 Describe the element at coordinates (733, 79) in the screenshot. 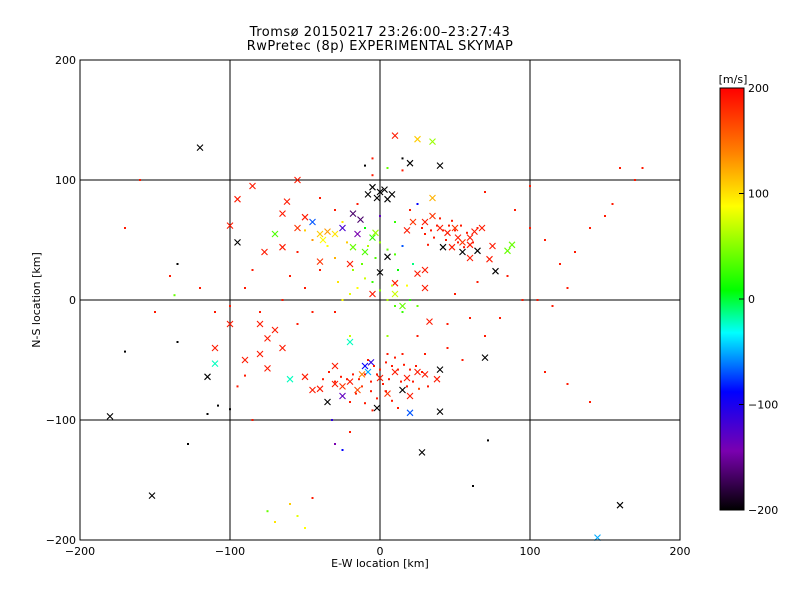

I see `colorbar-label: [m/s]` at that location.